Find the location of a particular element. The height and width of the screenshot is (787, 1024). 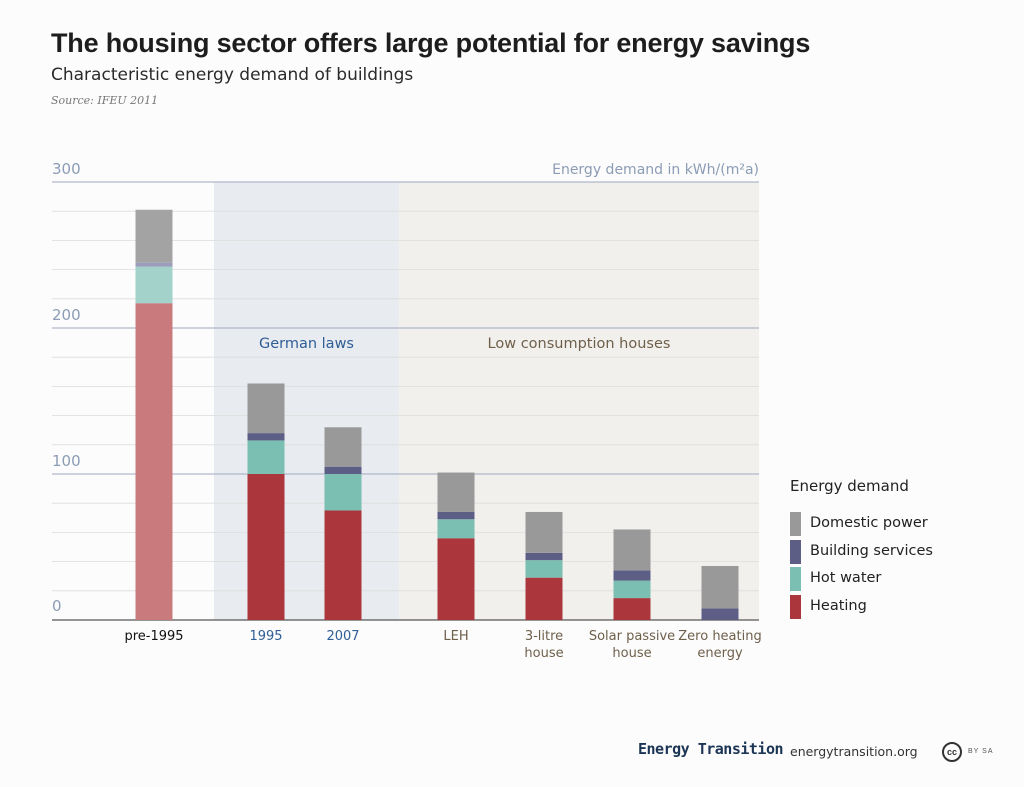

footer-brand-logo: Energy Transition is located at coordinates (711, 749).